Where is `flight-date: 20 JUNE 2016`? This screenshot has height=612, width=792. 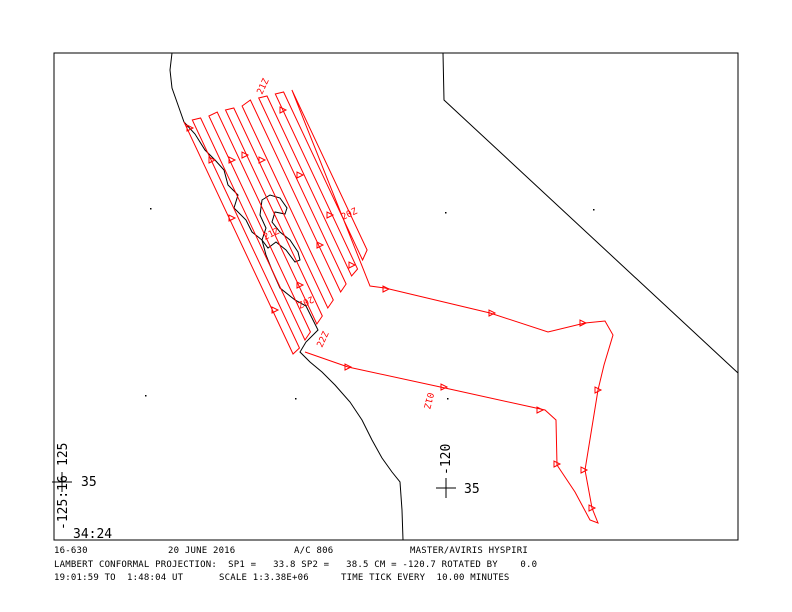
flight-date: 20 JUNE 2016 is located at coordinates (202, 551).